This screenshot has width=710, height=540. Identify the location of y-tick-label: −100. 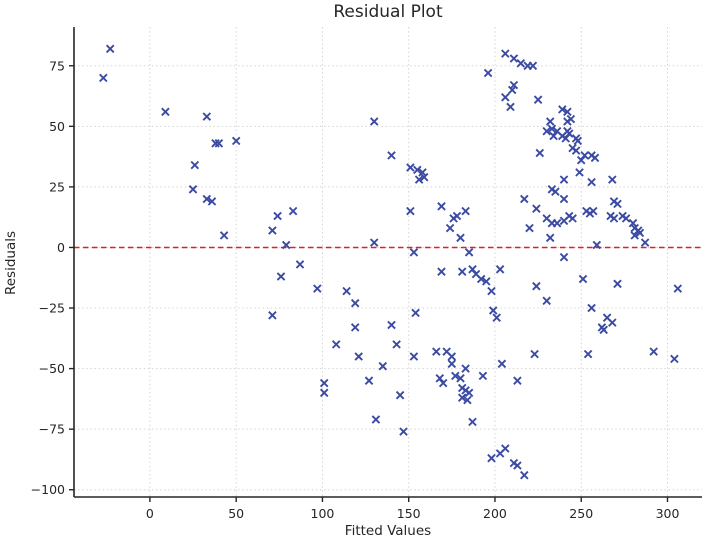
(48, 489).